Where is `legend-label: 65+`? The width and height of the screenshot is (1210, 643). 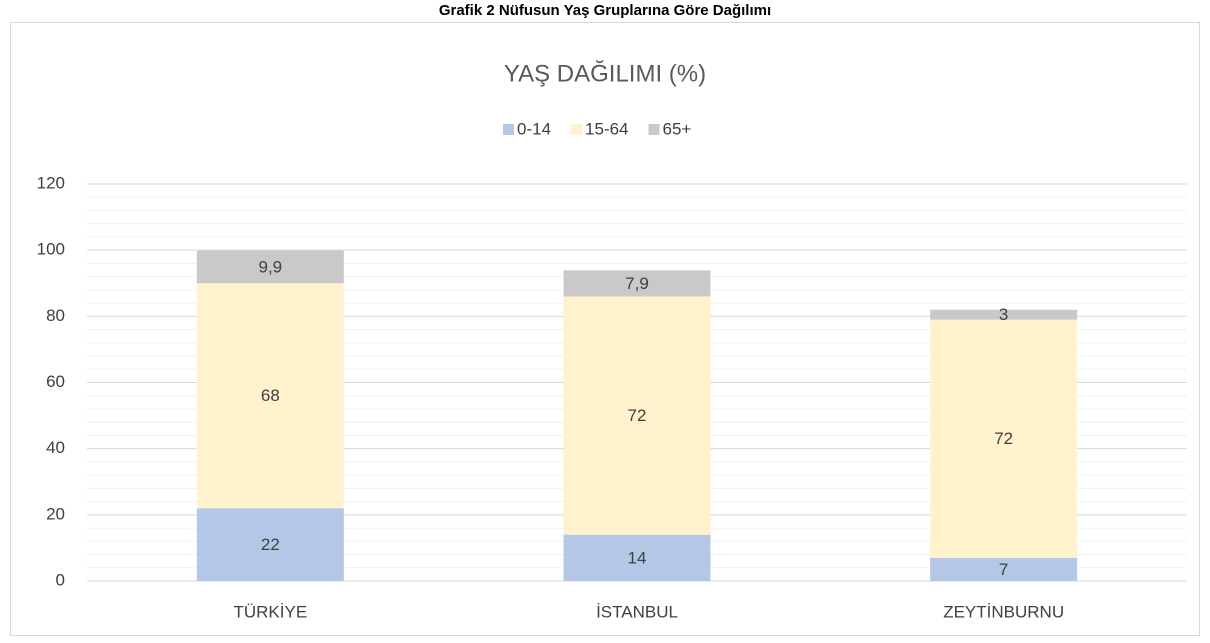 legend-label: 65+ is located at coordinates (677, 128).